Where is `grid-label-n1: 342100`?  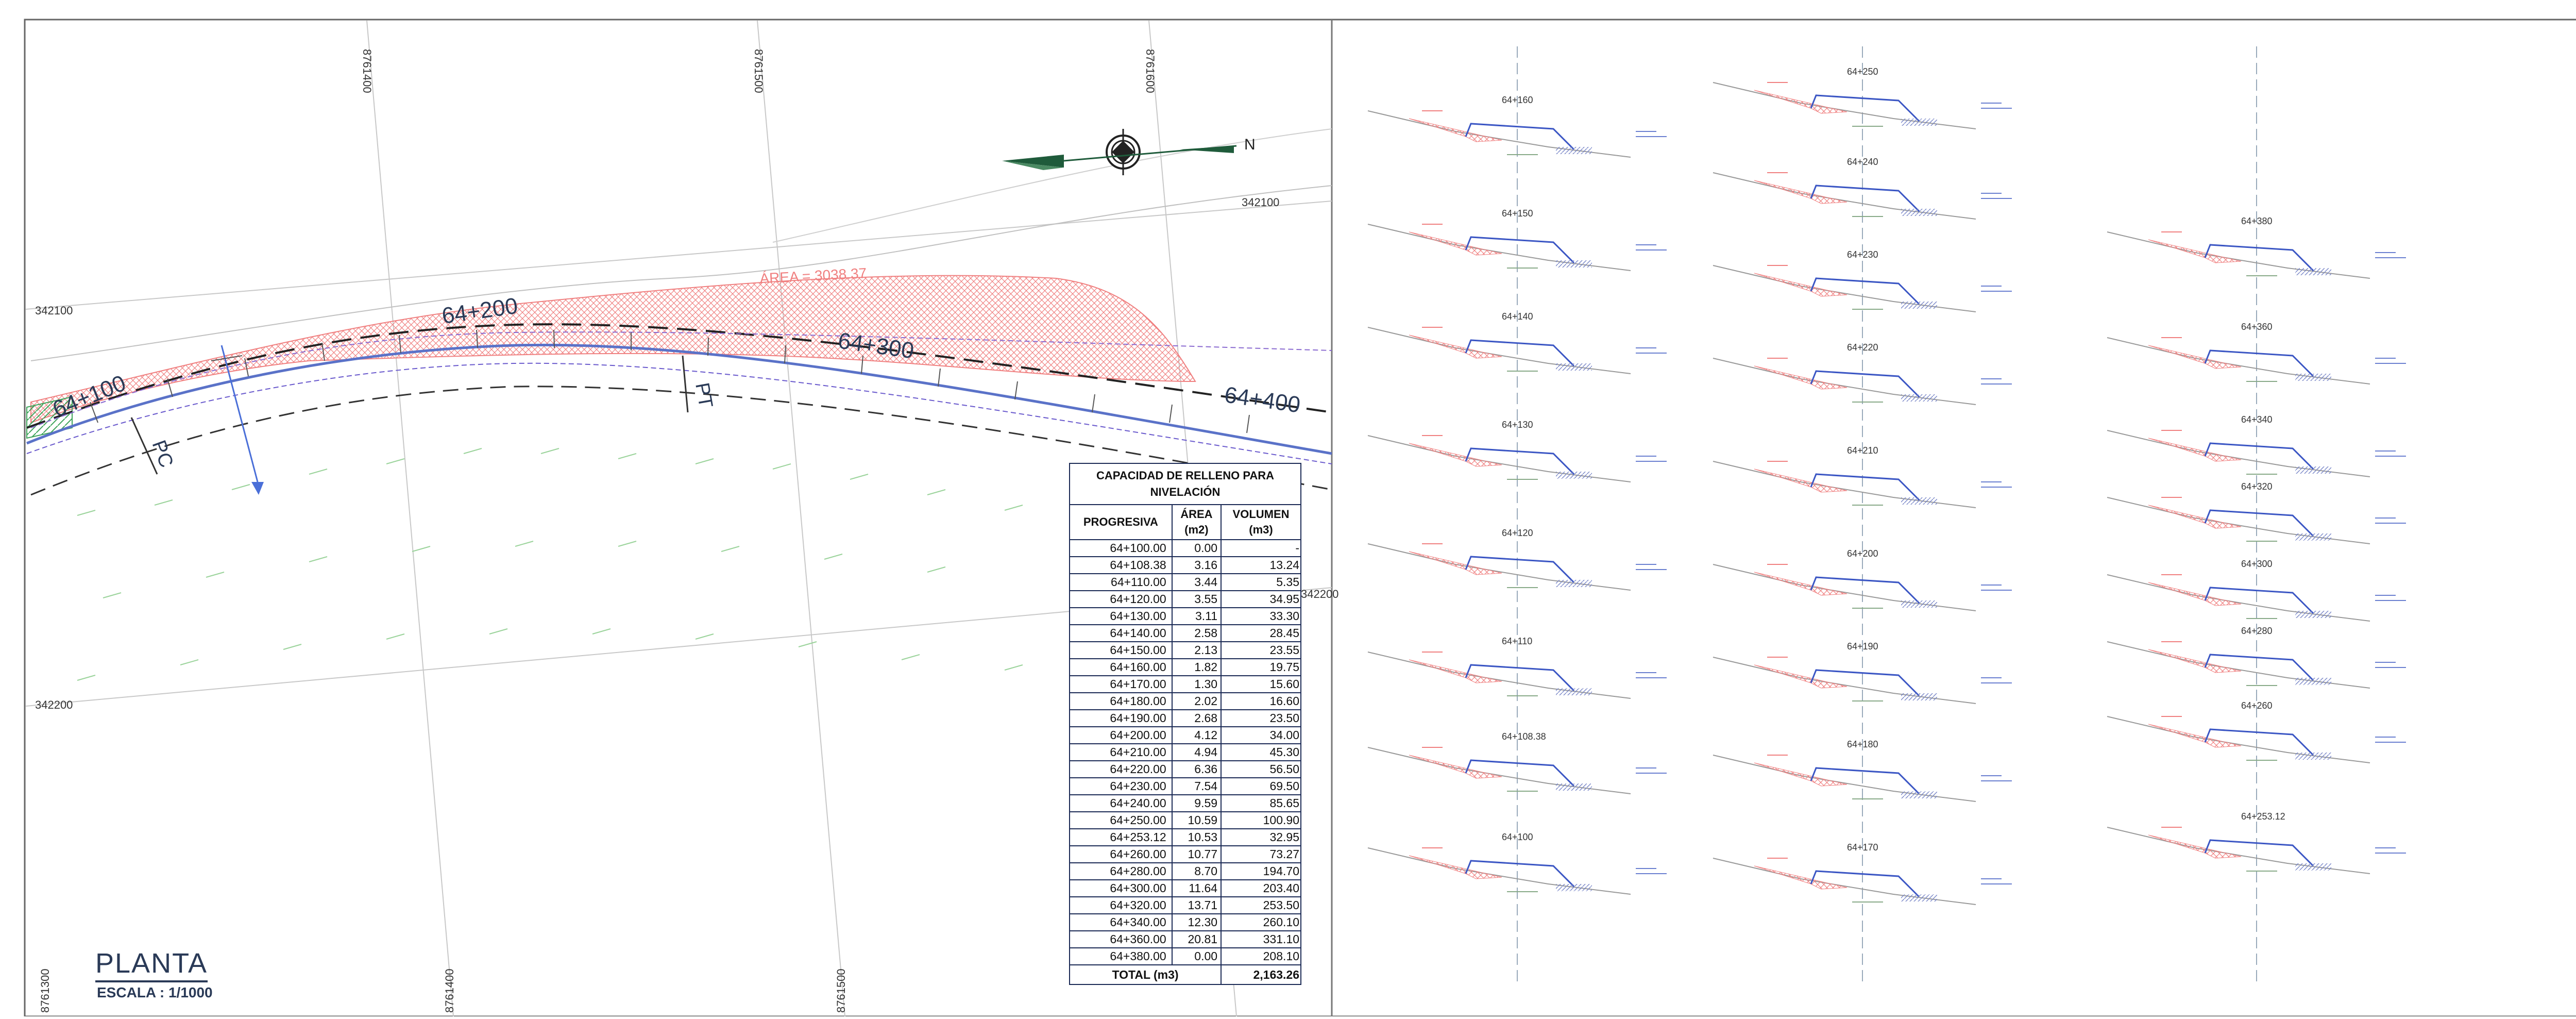
grid-label-n1: 342100 is located at coordinates (54, 310).